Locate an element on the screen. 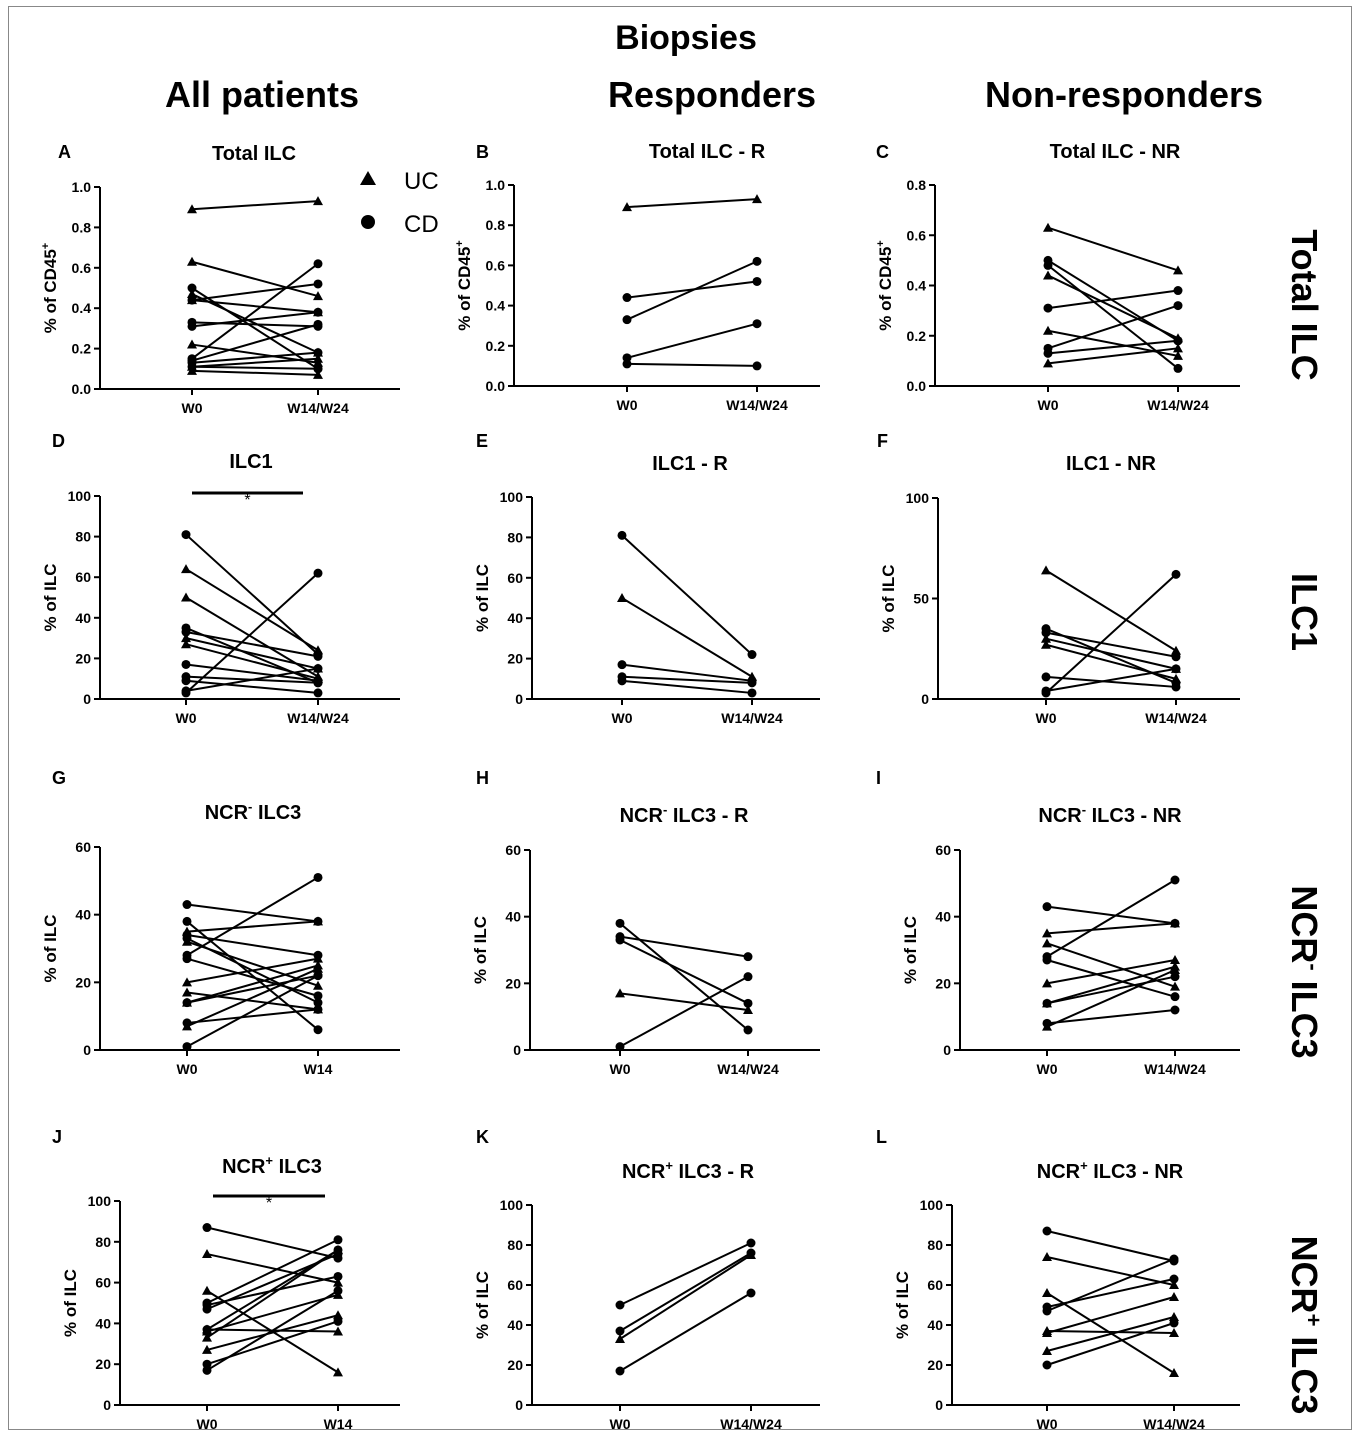 This screenshot has width=1360, height=1436. panel-title: Total ILC - NR is located at coordinates (1115, 152).